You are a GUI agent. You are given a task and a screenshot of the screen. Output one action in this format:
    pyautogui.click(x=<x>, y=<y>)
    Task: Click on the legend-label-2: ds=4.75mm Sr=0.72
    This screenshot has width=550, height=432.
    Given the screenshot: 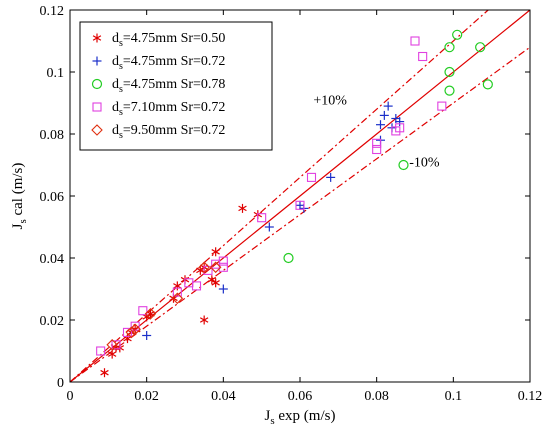 What is the action you would take?
    pyautogui.click(x=168, y=63)
    